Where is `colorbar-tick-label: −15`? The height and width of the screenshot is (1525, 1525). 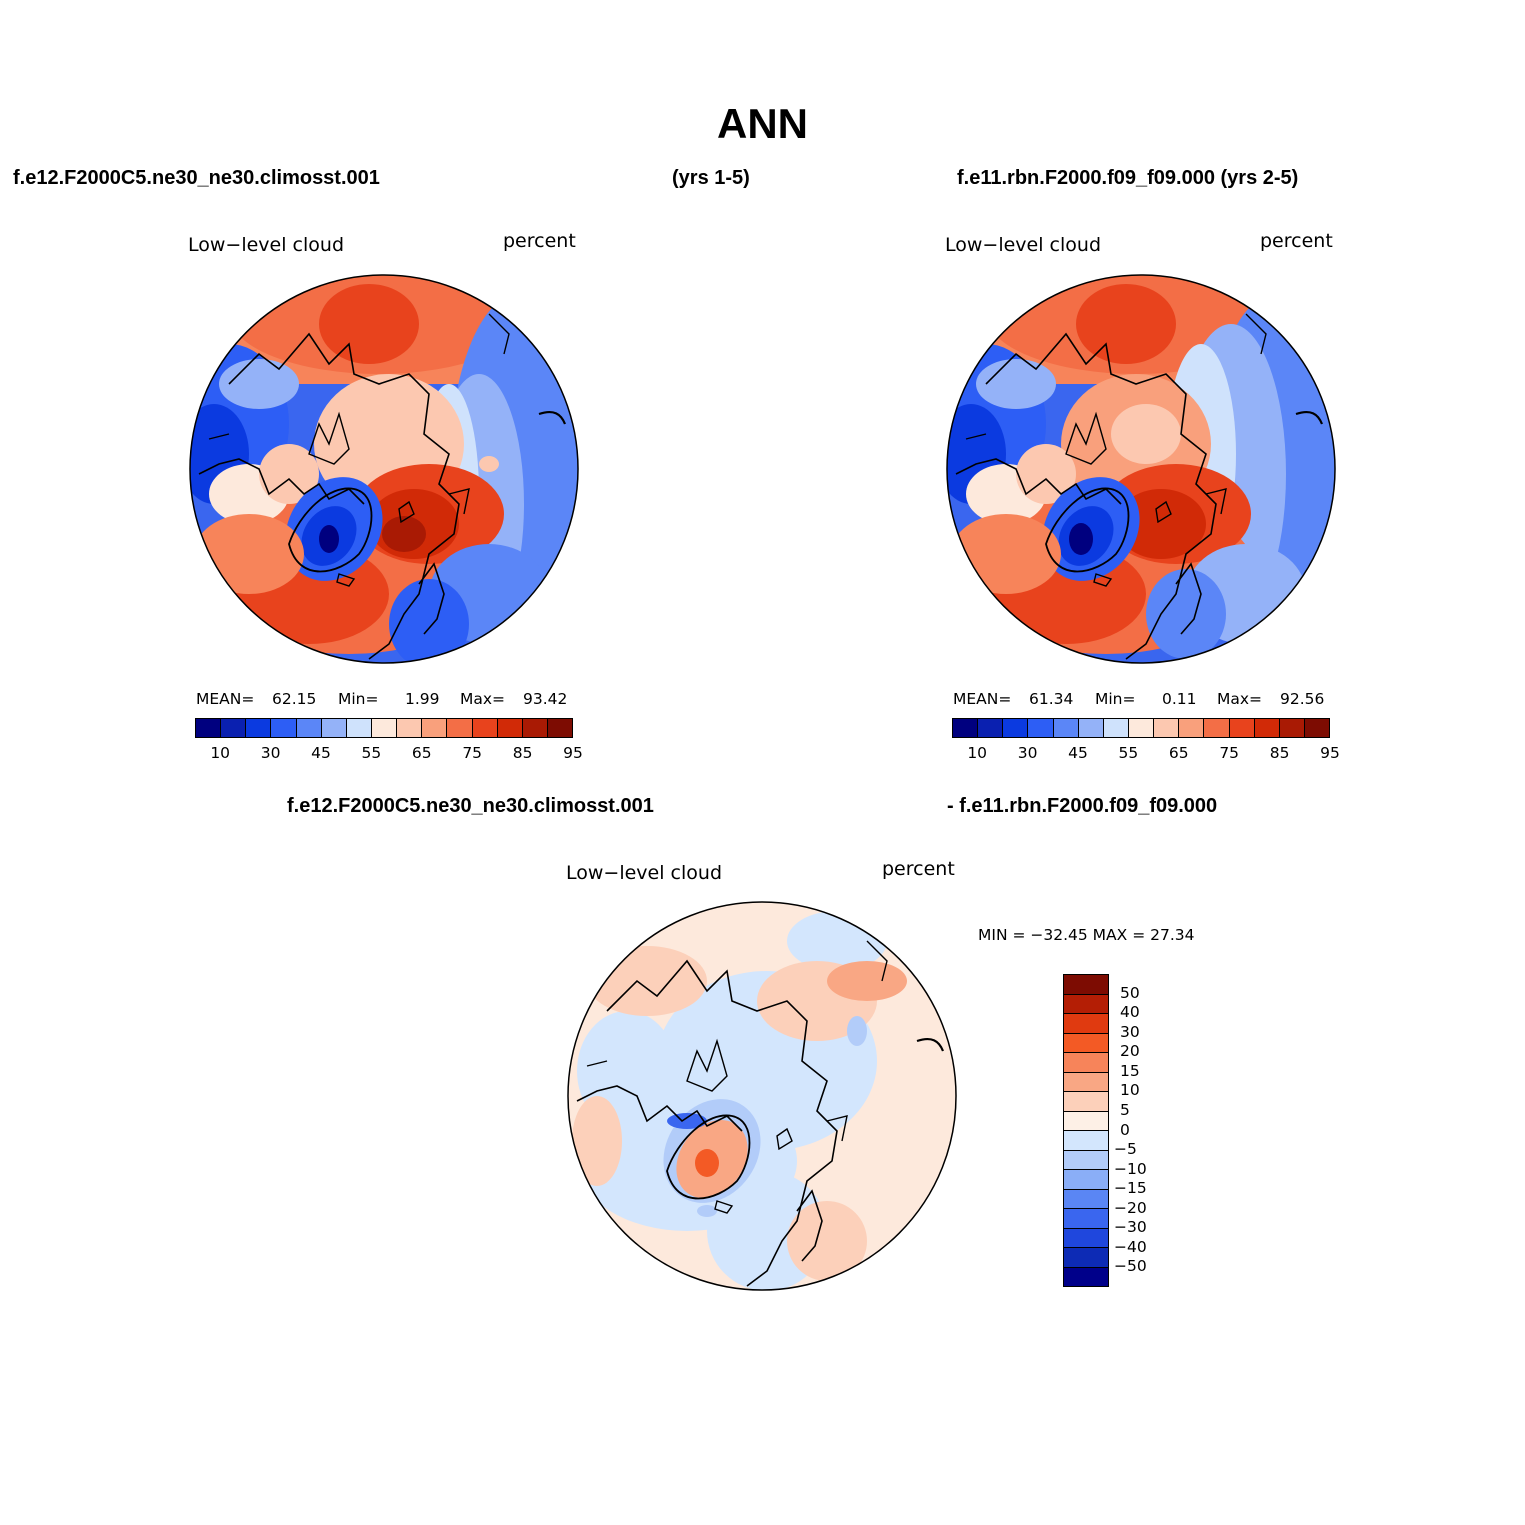
colorbar-tick-label: −15 is located at coordinates (1130, 1188).